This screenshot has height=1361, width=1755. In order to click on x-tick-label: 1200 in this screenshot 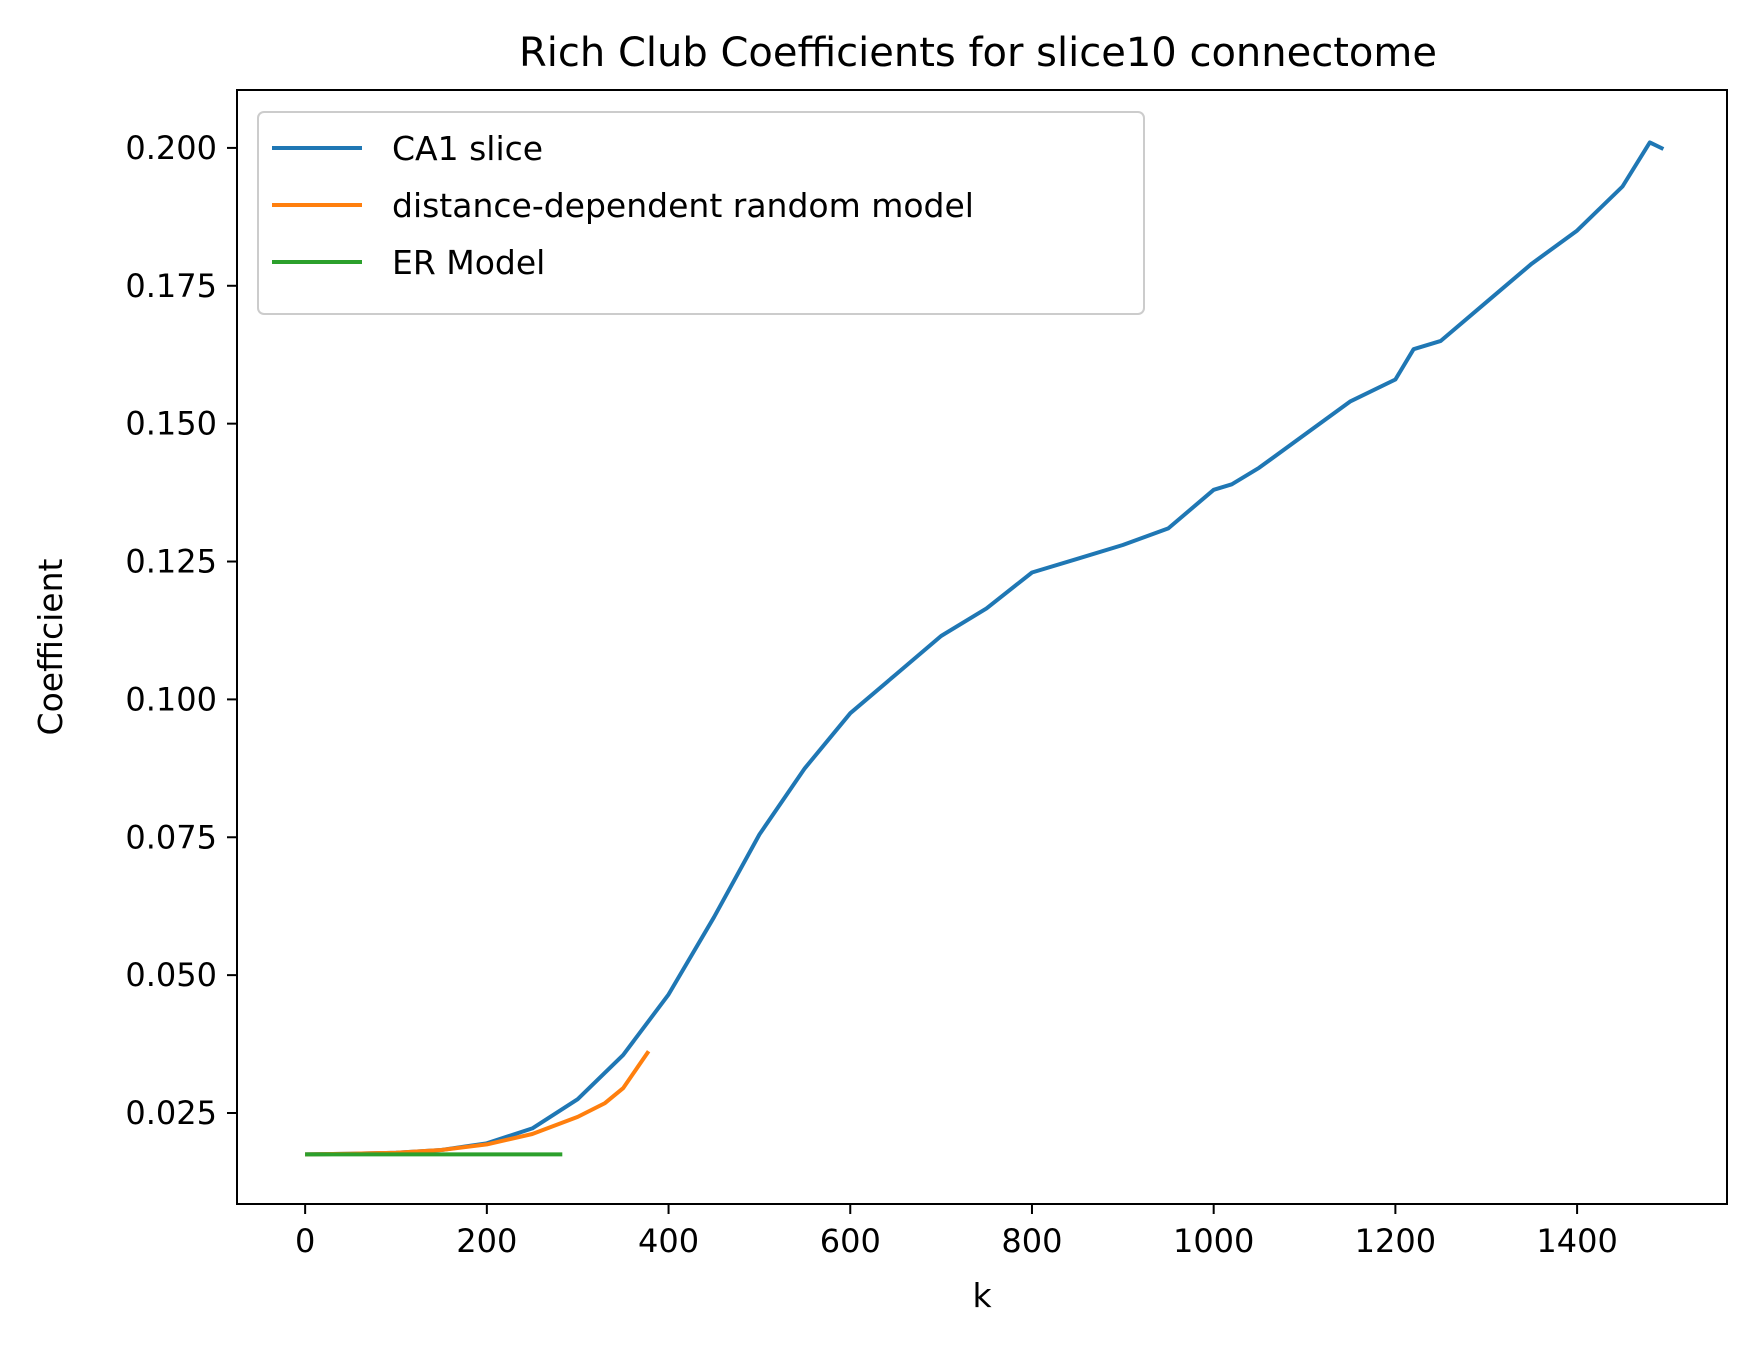, I will do `click(1395, 1241)`.